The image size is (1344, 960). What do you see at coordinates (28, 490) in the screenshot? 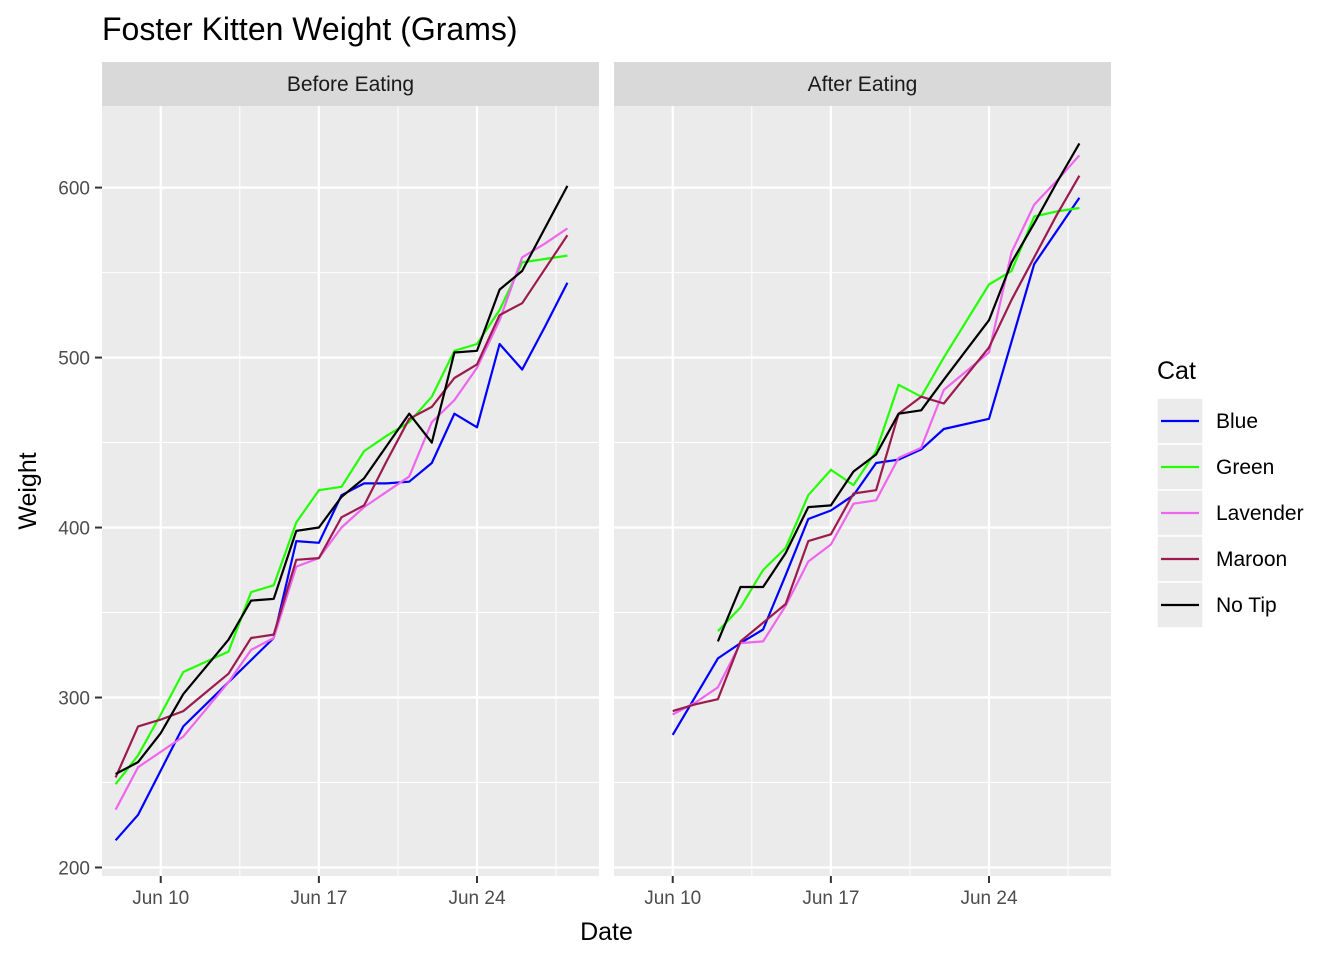
I see `y-axis-title: Weight` at bounding box center [28, 490].